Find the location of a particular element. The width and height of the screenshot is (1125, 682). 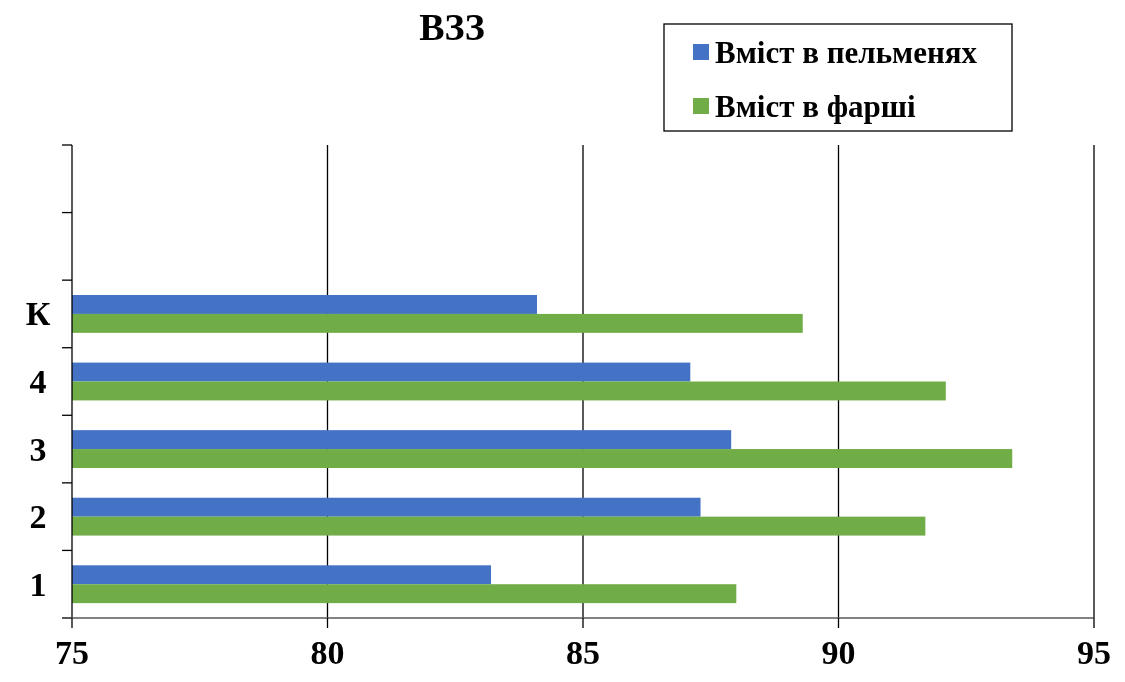

x-tick-label: 95 is located at coordinates (1094, 652).